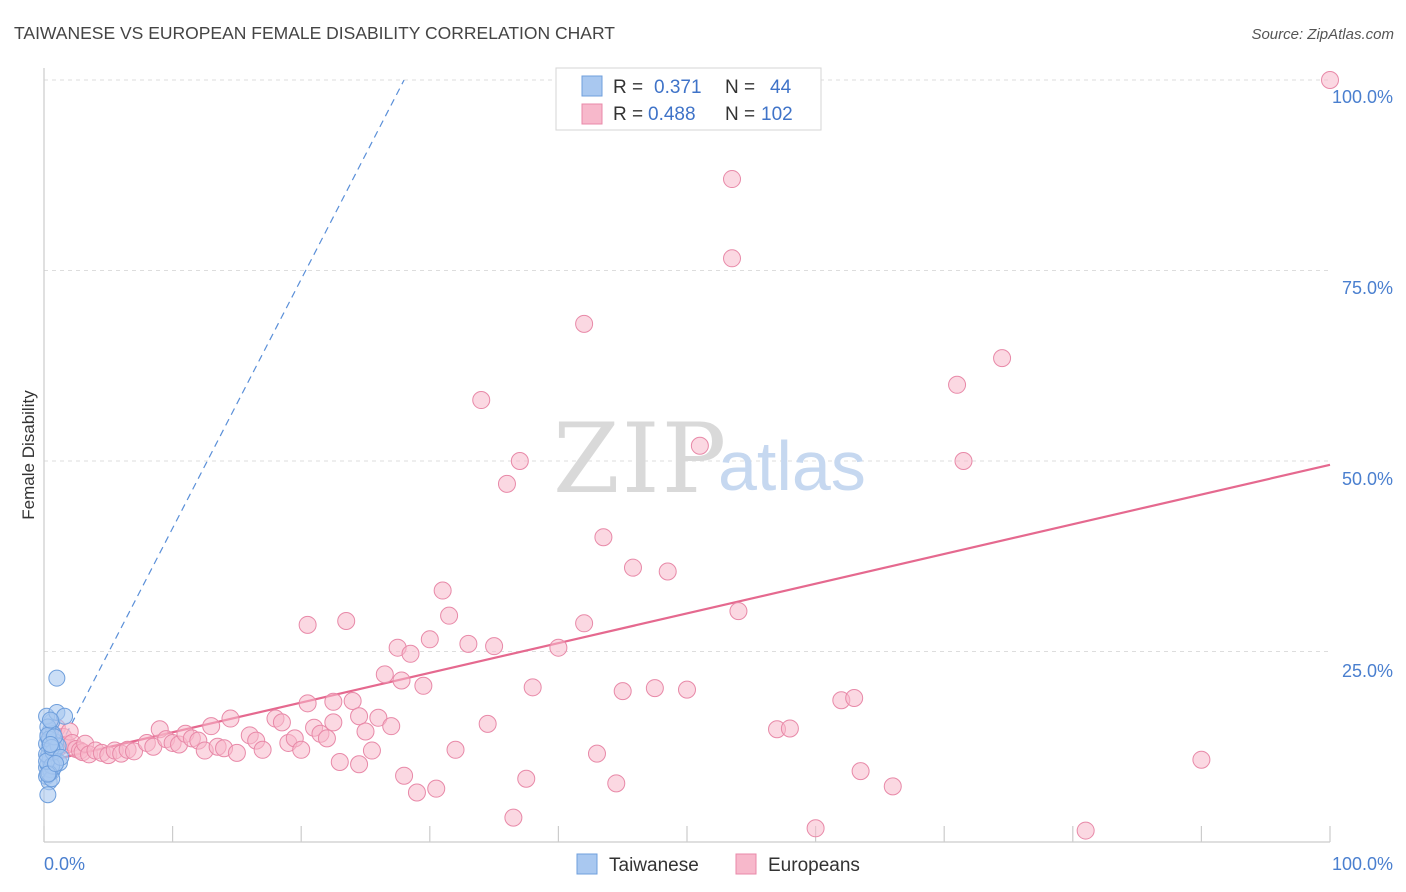 The image size is (1406, 892). What do you see at coordinates (1362, 97) in the screenshot?
I see `y-tick-label-100: 100.0%` at bounding box center [1362, 97].